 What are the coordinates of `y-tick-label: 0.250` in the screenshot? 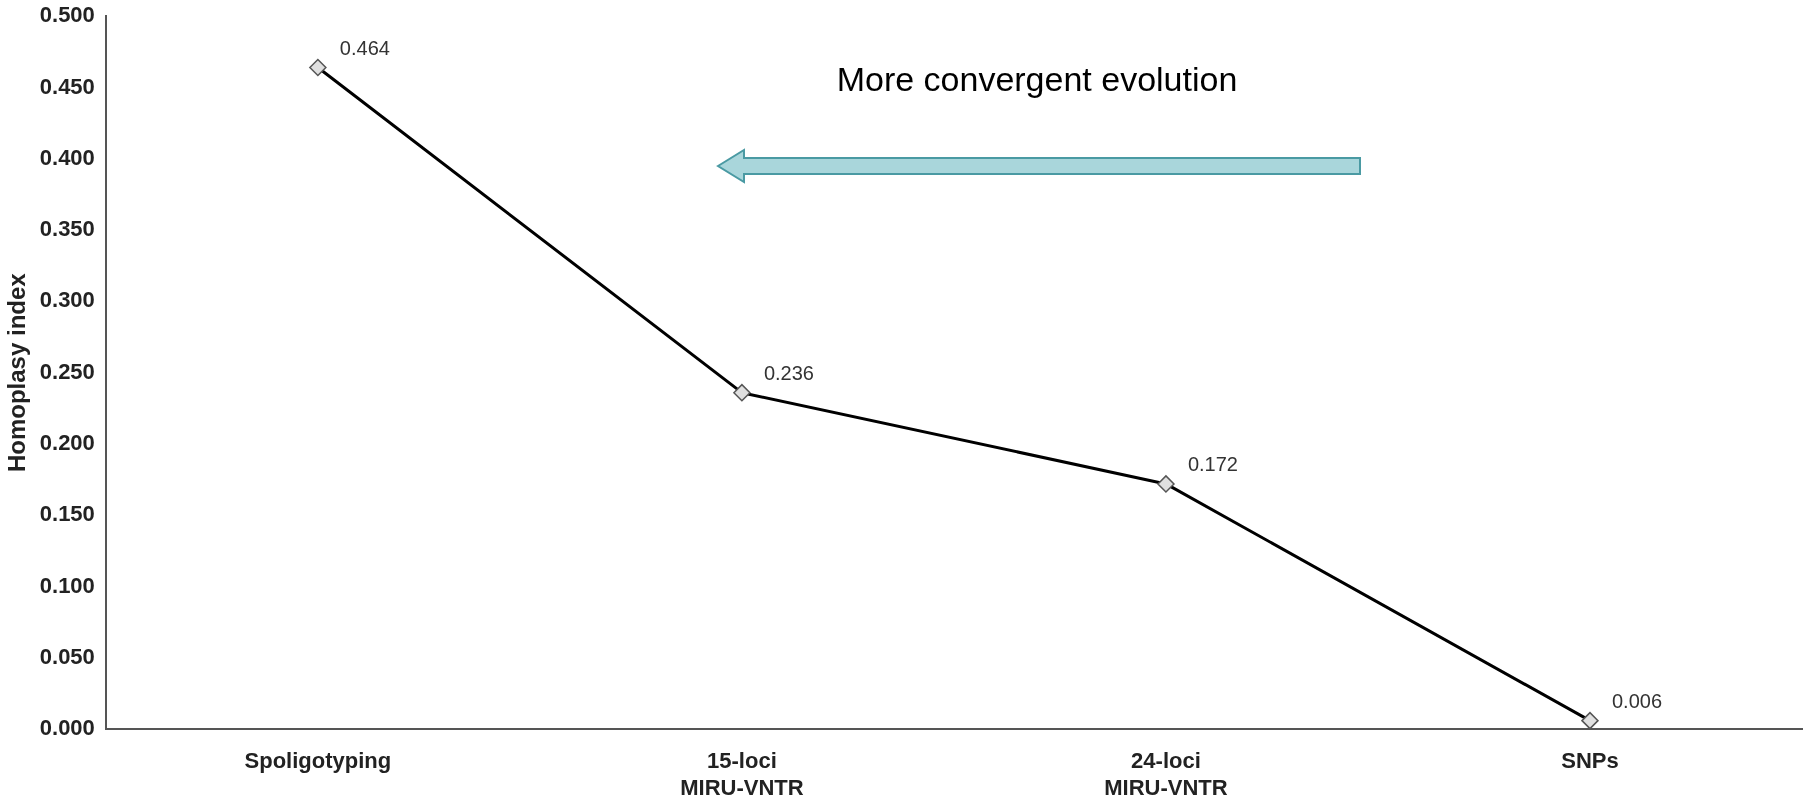 It's located at (67, 371).